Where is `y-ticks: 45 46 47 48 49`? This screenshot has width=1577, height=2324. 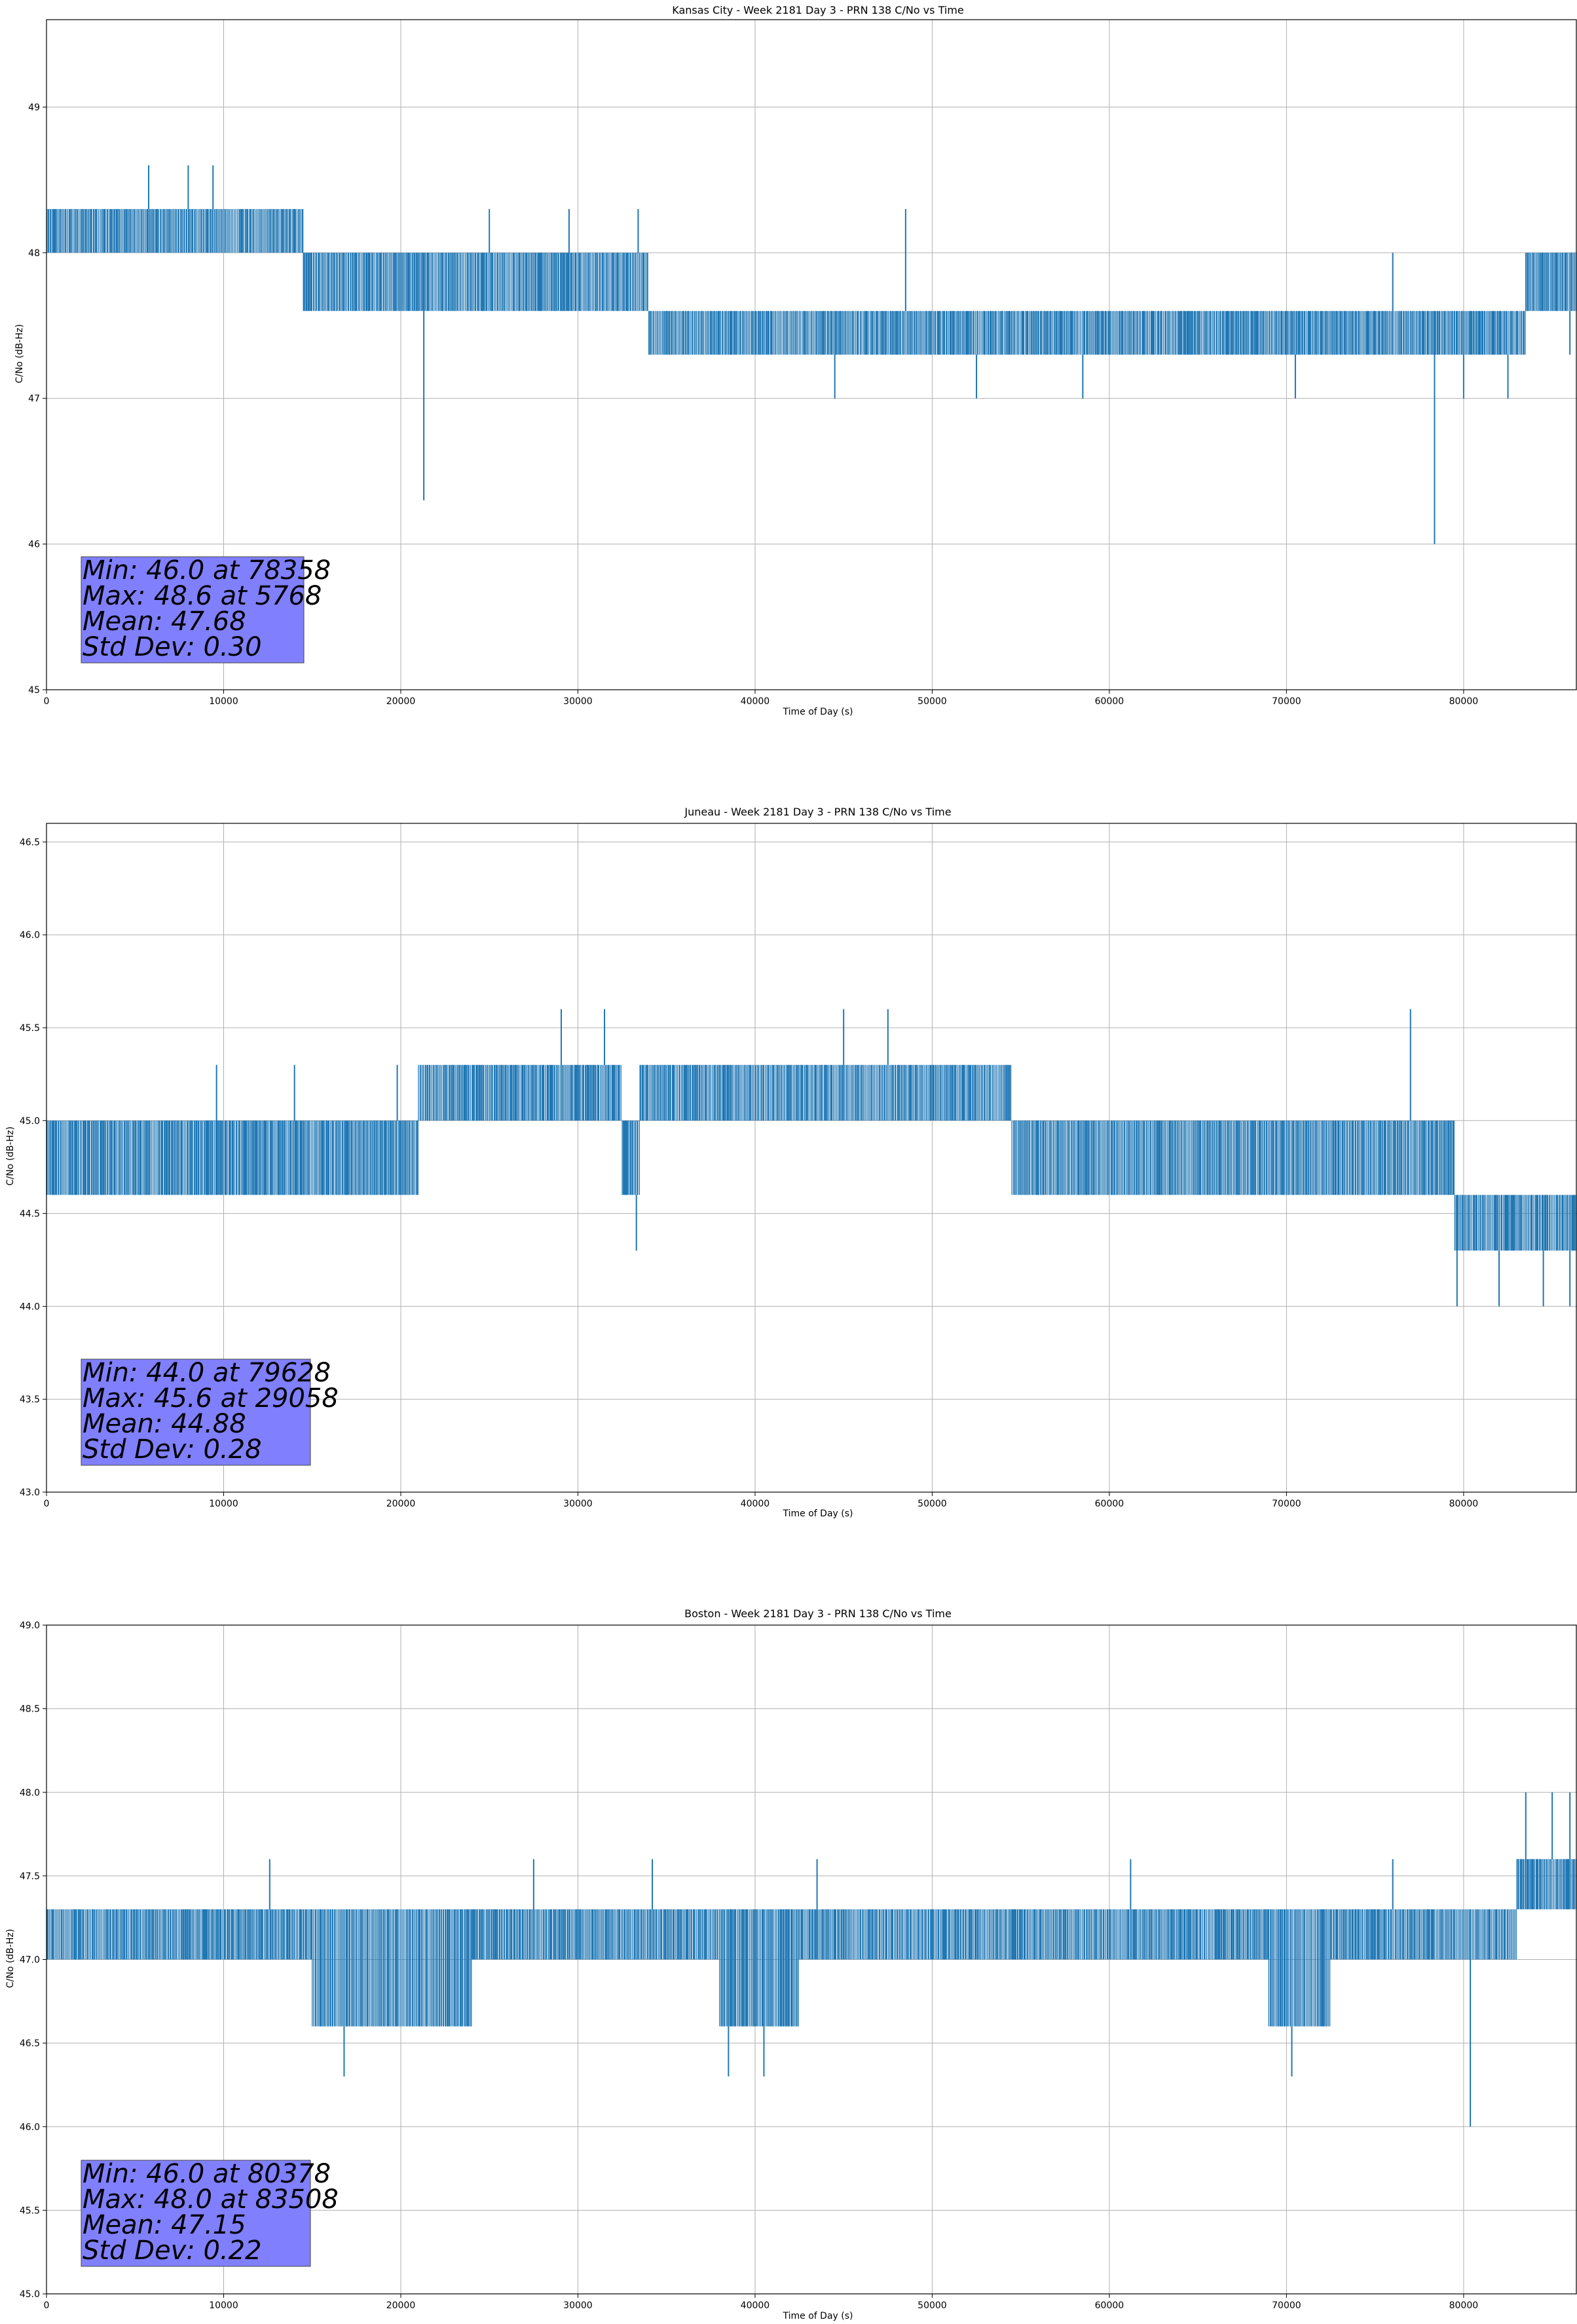 y-ticks: 45 46 47 48 49 is located at coordinates (37, 399).